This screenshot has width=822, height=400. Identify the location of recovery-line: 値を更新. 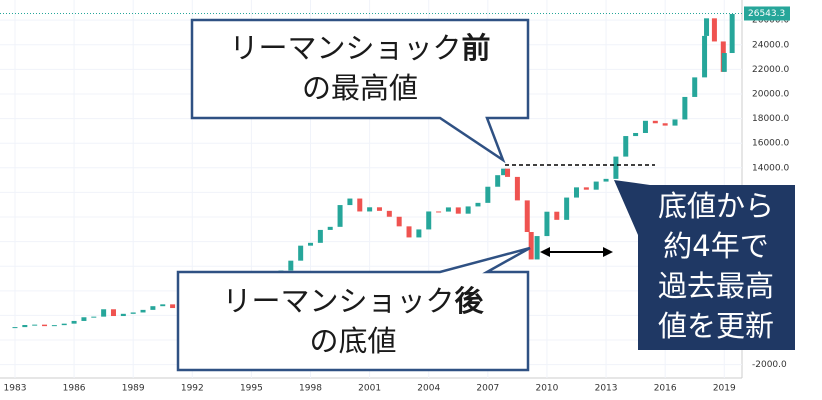
(716, 326).